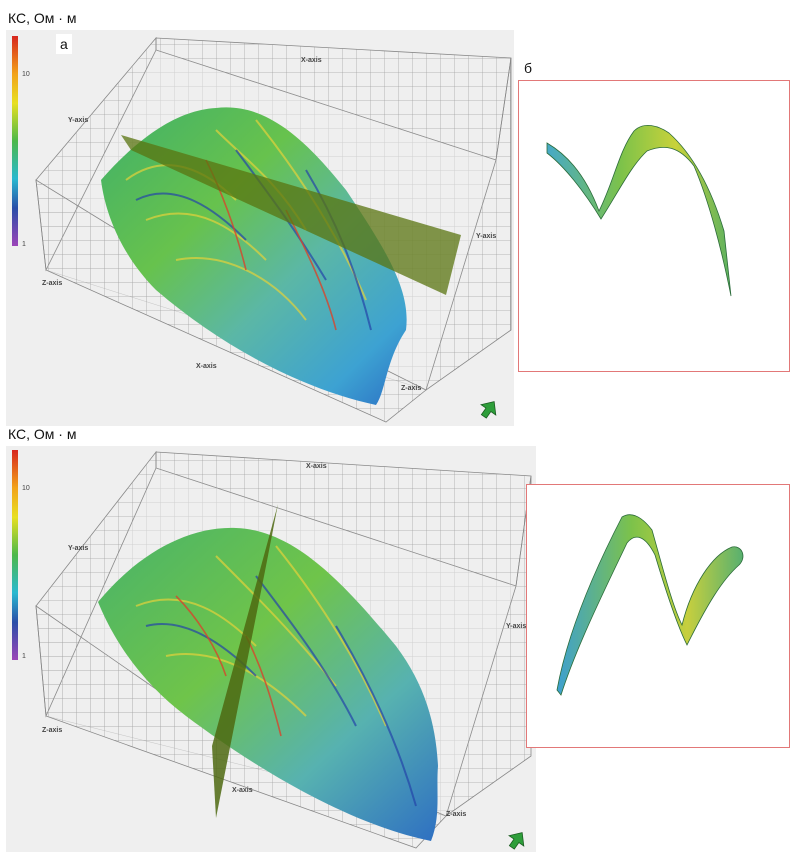  I want to click on section-plane-bottom, so click(245, 661).